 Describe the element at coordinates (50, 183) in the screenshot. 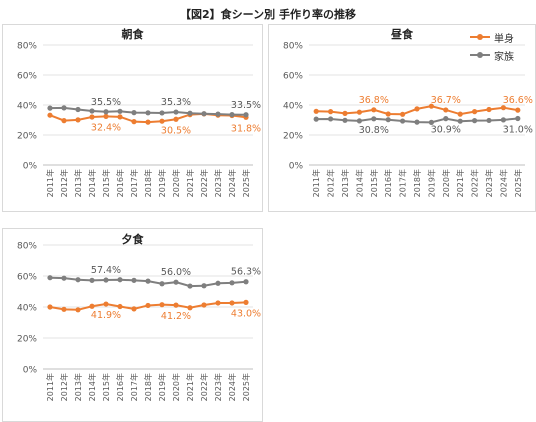

I see `x-tick-label: 2011年` at that location.